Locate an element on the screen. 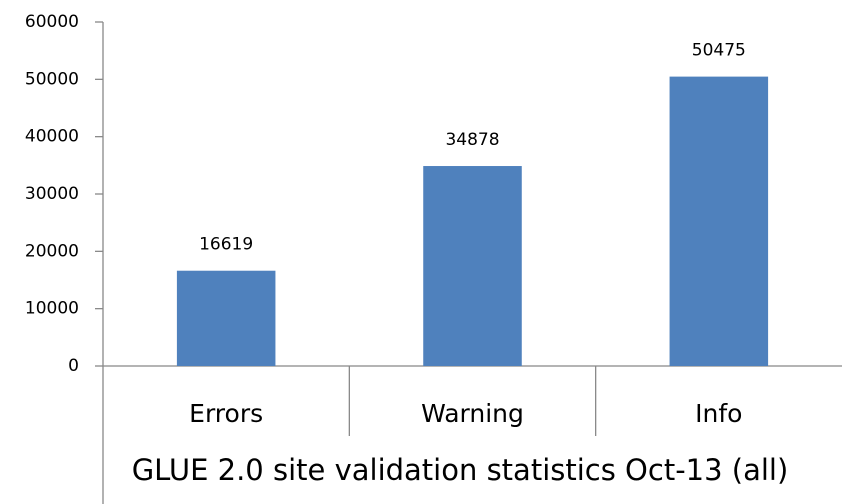  y-tick-label: 50000 is located at coordinates (52, 79).